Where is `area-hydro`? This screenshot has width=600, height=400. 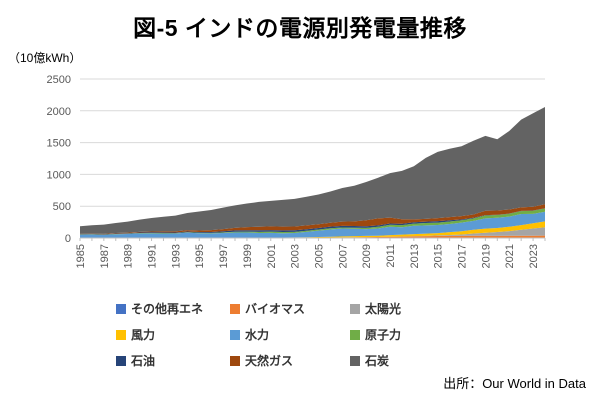 area-hydro is located at coordinates (312, 224).